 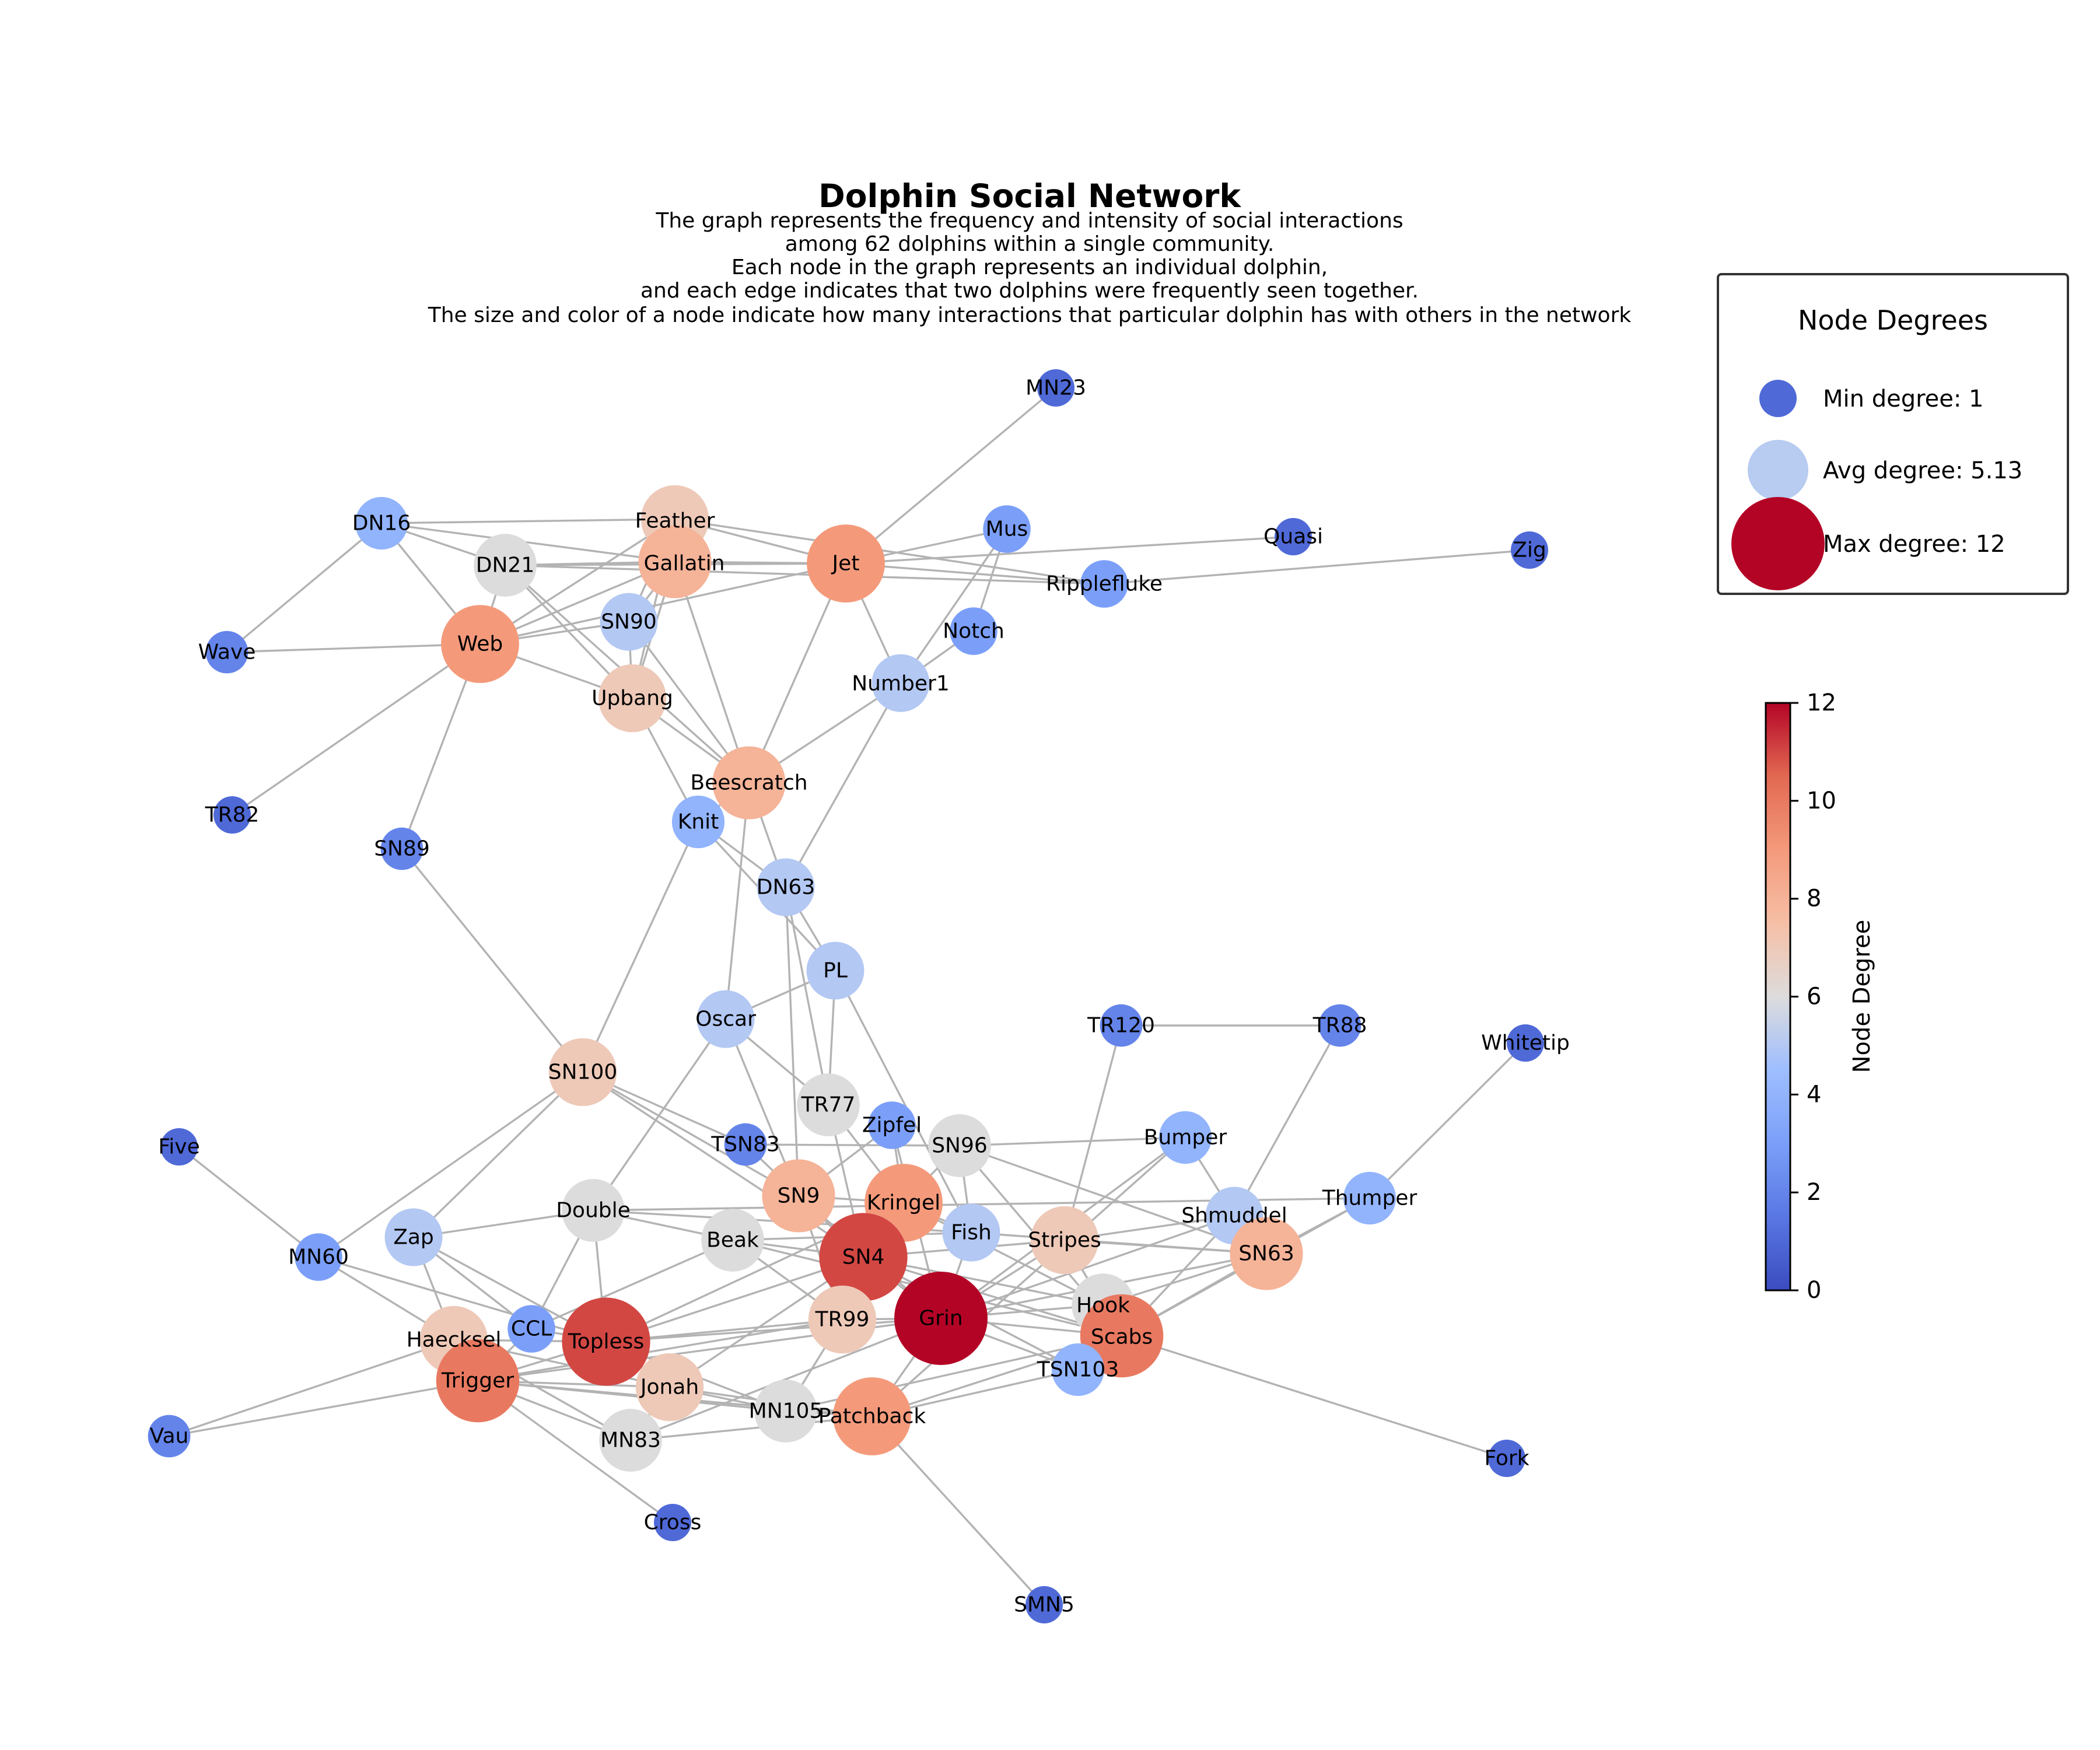 I want to click on node-label: Jonah, so click(x=669, y=1387).